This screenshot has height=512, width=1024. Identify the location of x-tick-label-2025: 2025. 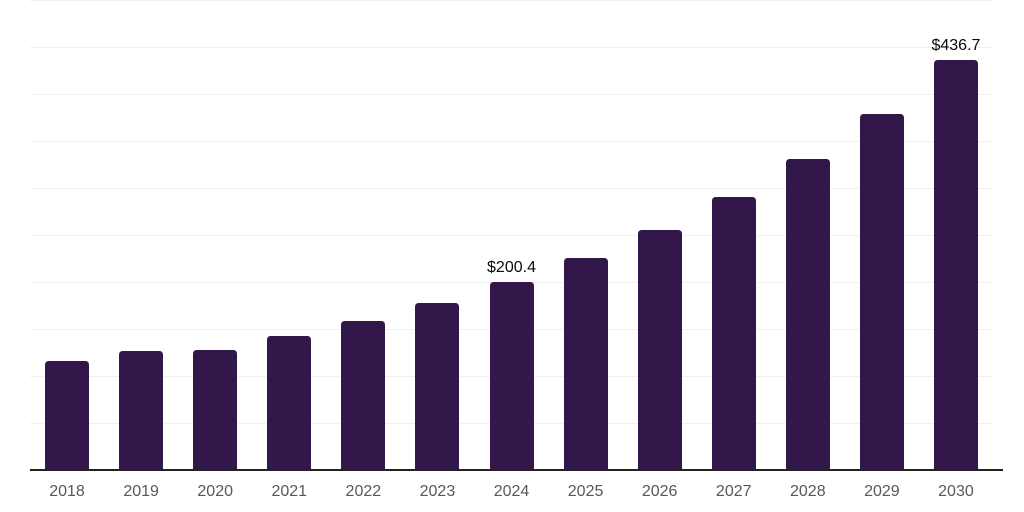
(585, 491).